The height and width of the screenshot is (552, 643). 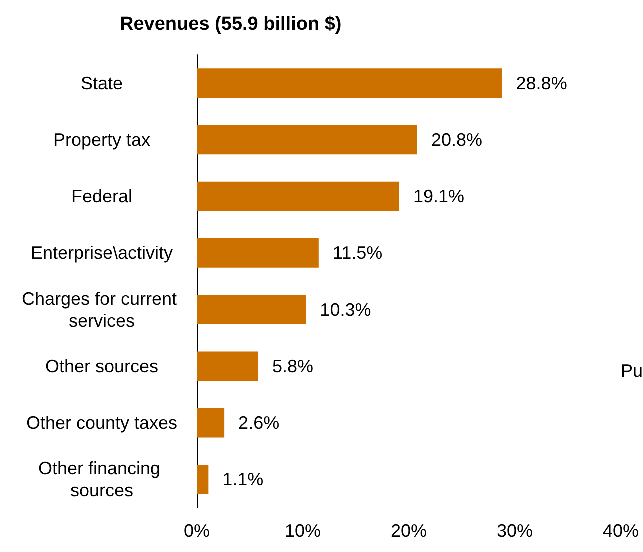 What do you see at coordinates (303, 531) in the screenshot?
I see `x-tick-label: 10%` at bounding box center [303, 531].